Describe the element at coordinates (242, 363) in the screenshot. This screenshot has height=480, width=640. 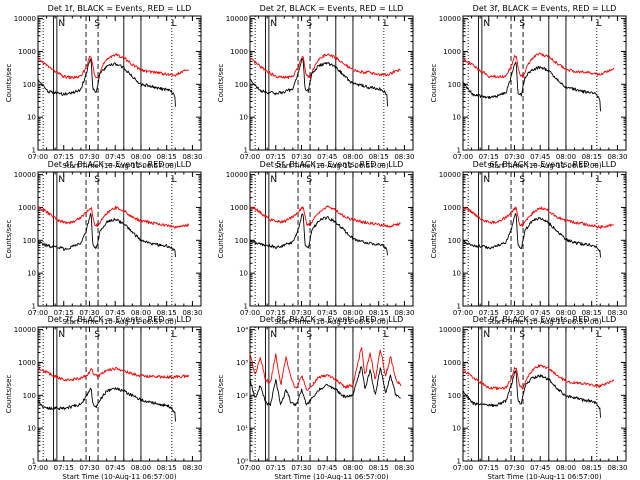
I see `y-tick-label: 10³` at that location.